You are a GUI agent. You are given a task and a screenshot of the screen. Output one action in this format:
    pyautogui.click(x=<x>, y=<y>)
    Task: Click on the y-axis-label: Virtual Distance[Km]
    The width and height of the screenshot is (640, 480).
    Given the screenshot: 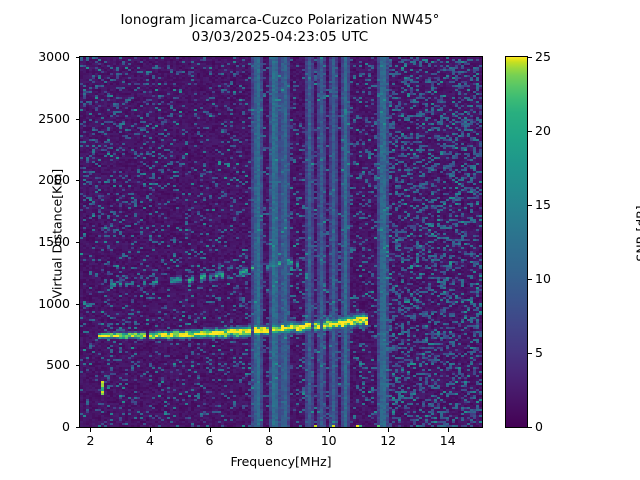 What is the action you would take?
    pyautogui.click(x=57, y=233)
    